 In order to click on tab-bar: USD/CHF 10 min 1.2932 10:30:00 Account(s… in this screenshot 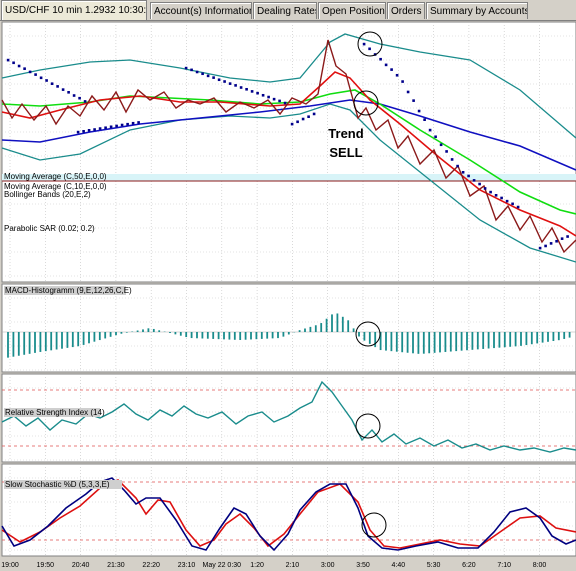, I will do `click(288, 10)`.